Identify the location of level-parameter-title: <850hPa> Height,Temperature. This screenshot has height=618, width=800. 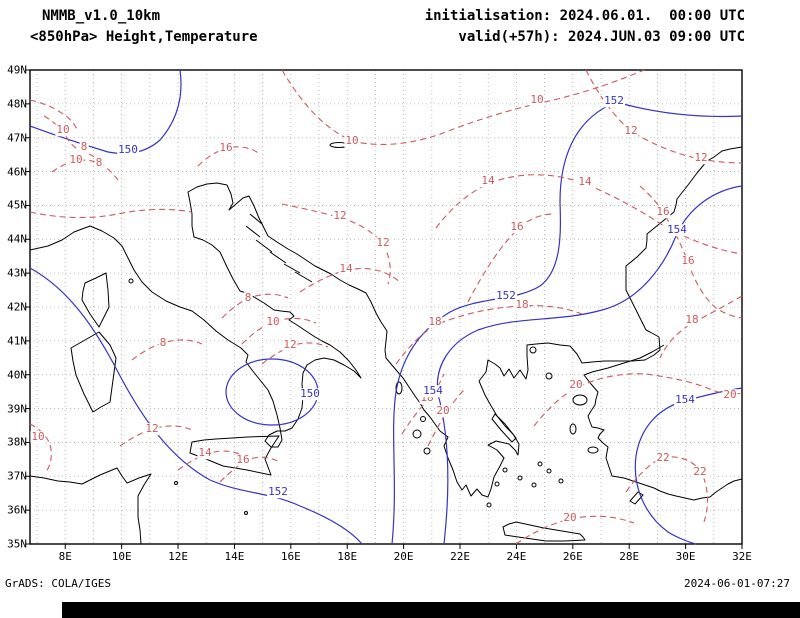
(144, 37).